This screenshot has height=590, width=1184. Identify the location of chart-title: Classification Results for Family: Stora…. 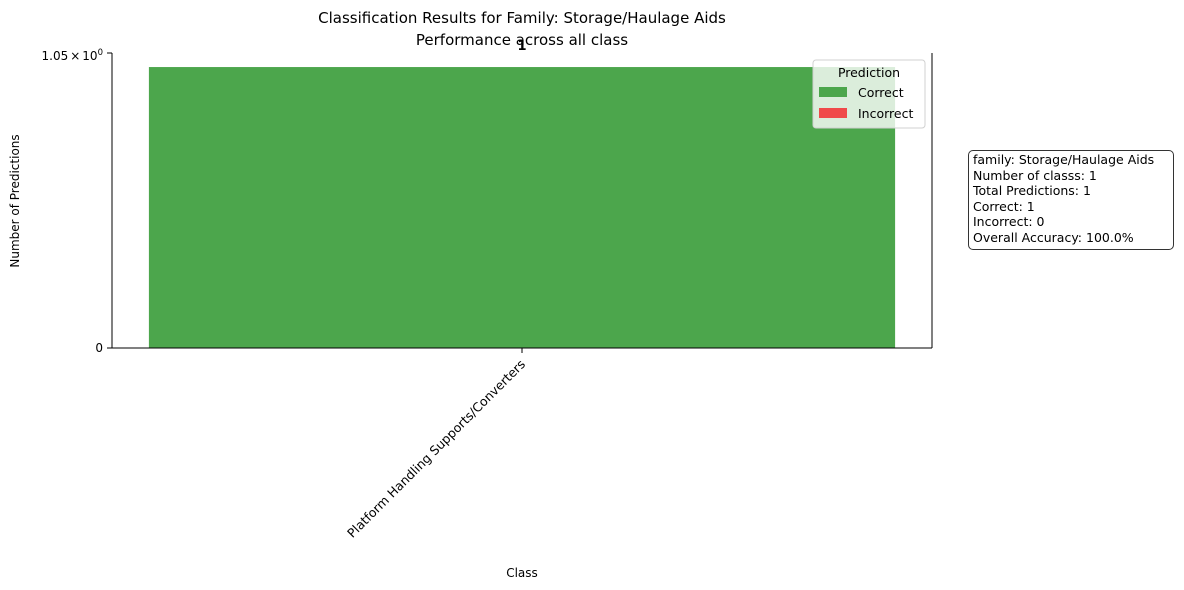
(522, 18).